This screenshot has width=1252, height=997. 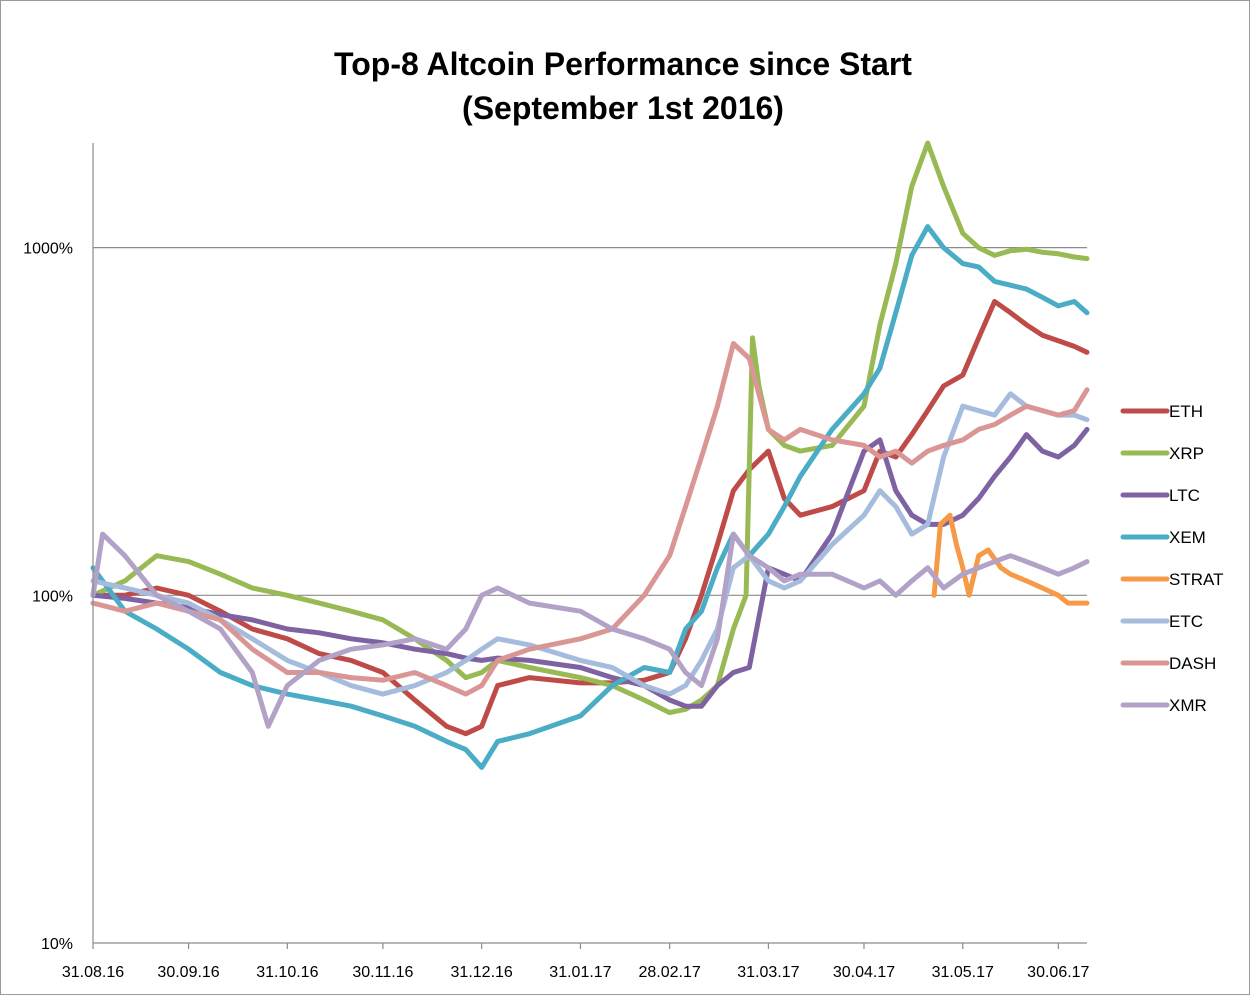 What do you see at coordinates (1192, 663) in the screenshot?
I see `legend-label-dash: DASH` at bounding box center [1192, 663].